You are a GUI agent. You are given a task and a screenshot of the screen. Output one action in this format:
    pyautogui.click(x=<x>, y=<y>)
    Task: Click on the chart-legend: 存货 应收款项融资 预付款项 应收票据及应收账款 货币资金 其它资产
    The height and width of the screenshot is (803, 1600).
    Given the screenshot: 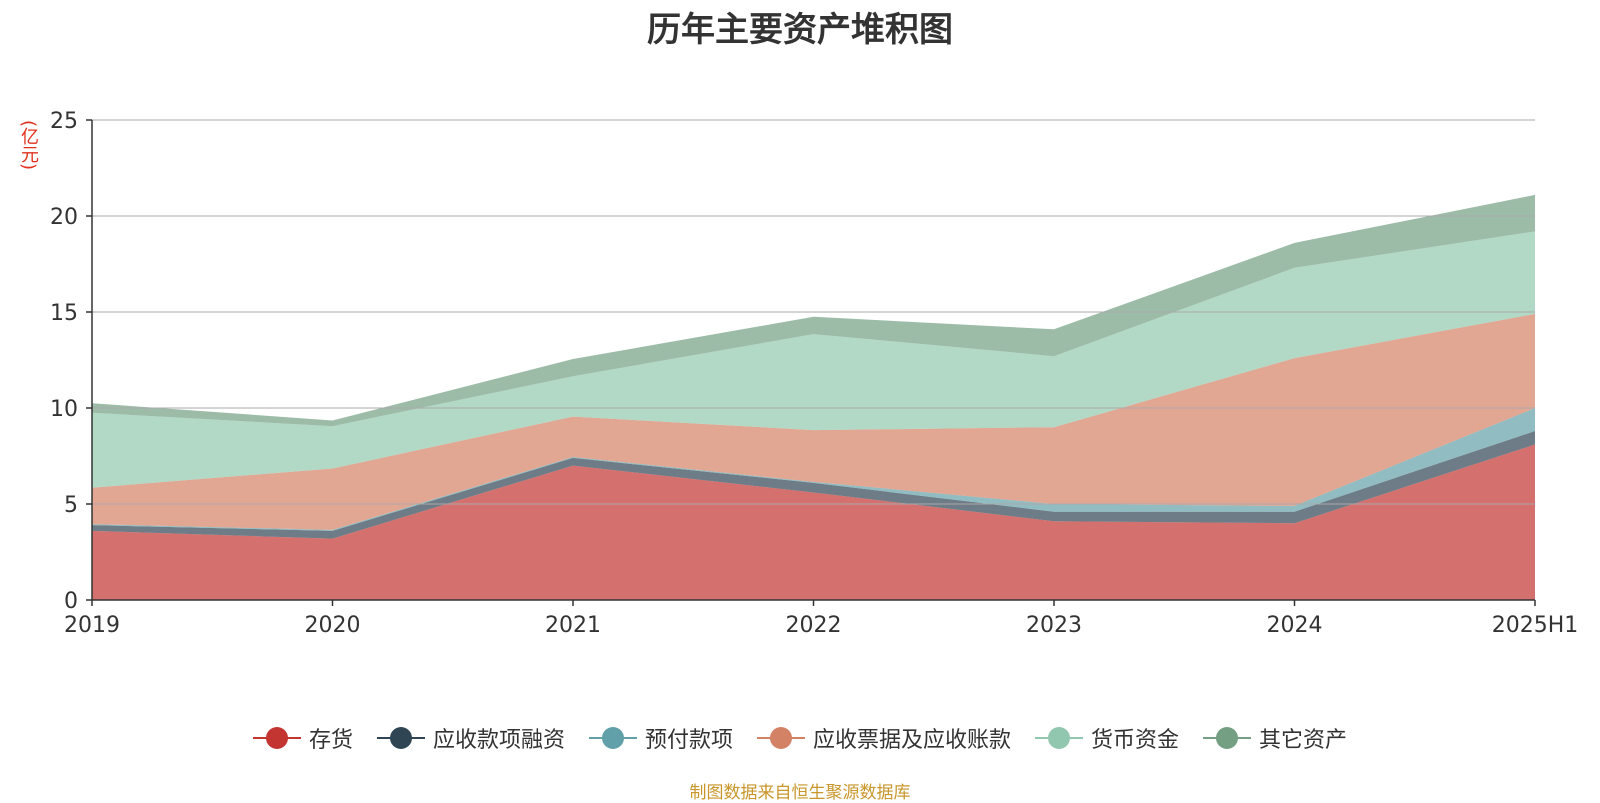 What is the action you would take?
    pyautogui.click(x=800, y=738)
    